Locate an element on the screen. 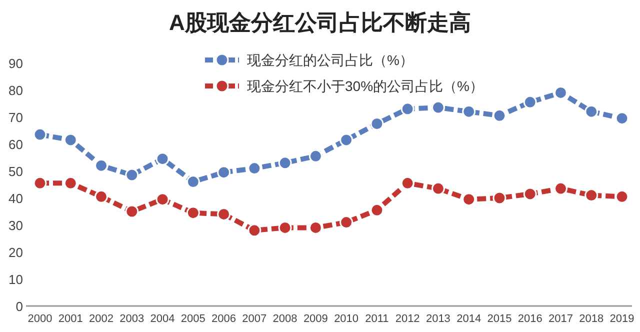 Image resolution: width=640 pixels, height=332 pixels. x-tick-label: 2018 is located at coordinates (591, 319).